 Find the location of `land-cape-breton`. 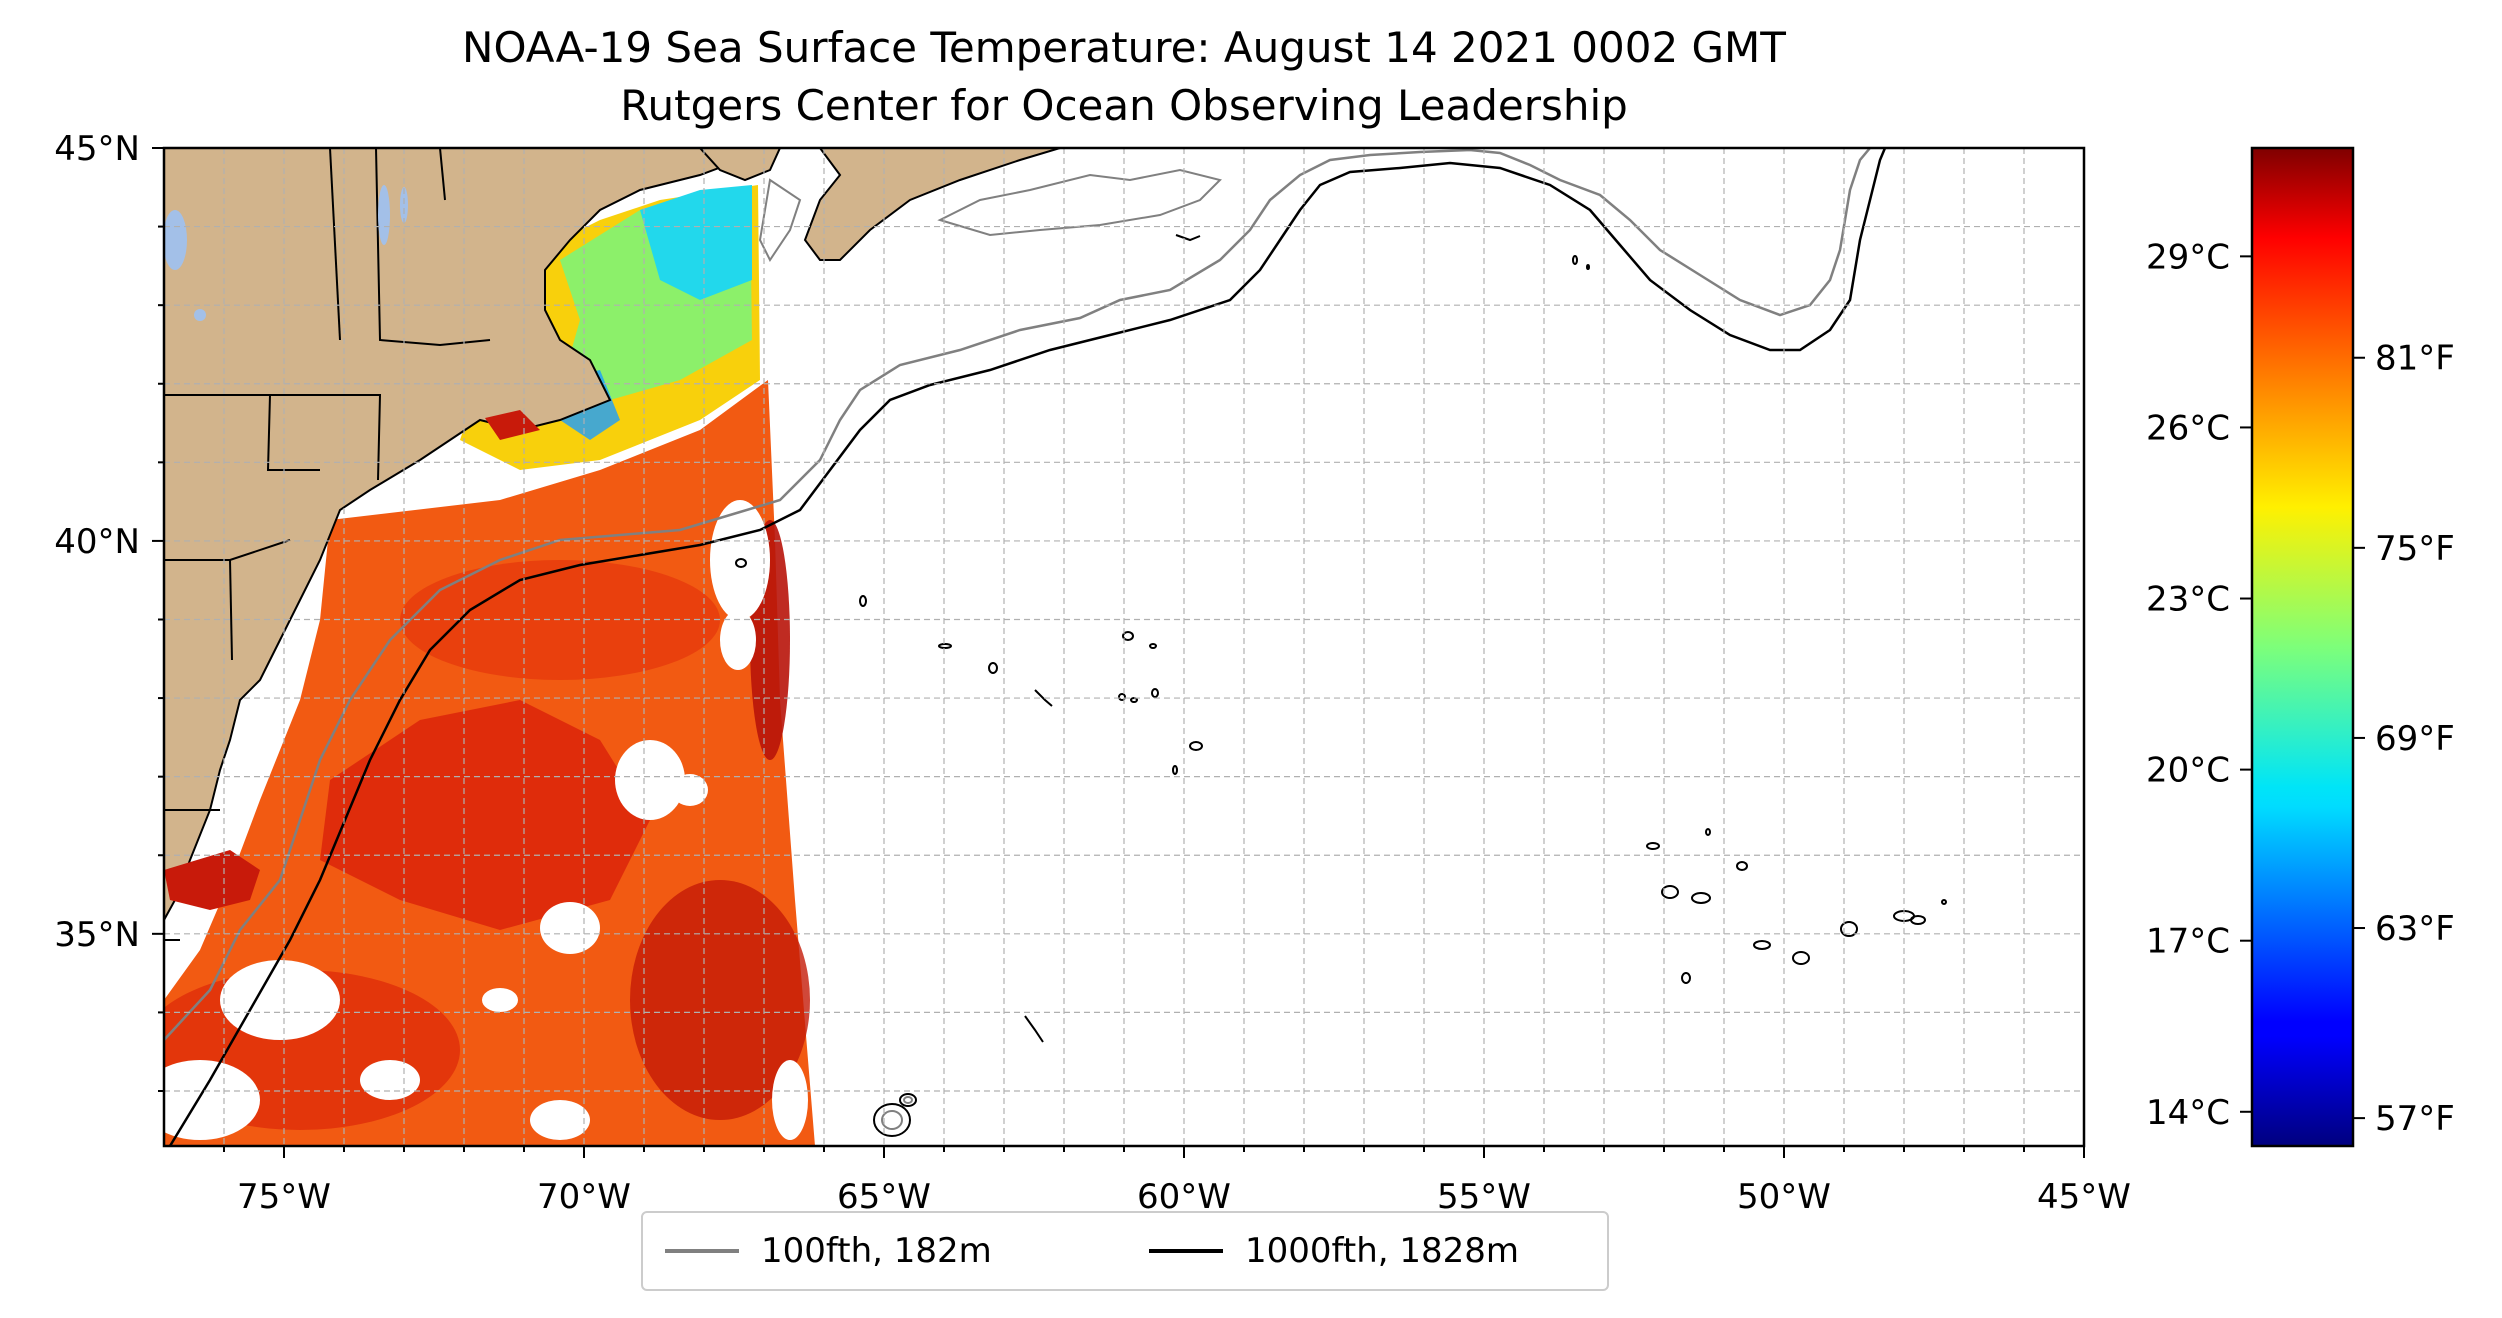

land-cape-breton is located at coordinates (740, 165).